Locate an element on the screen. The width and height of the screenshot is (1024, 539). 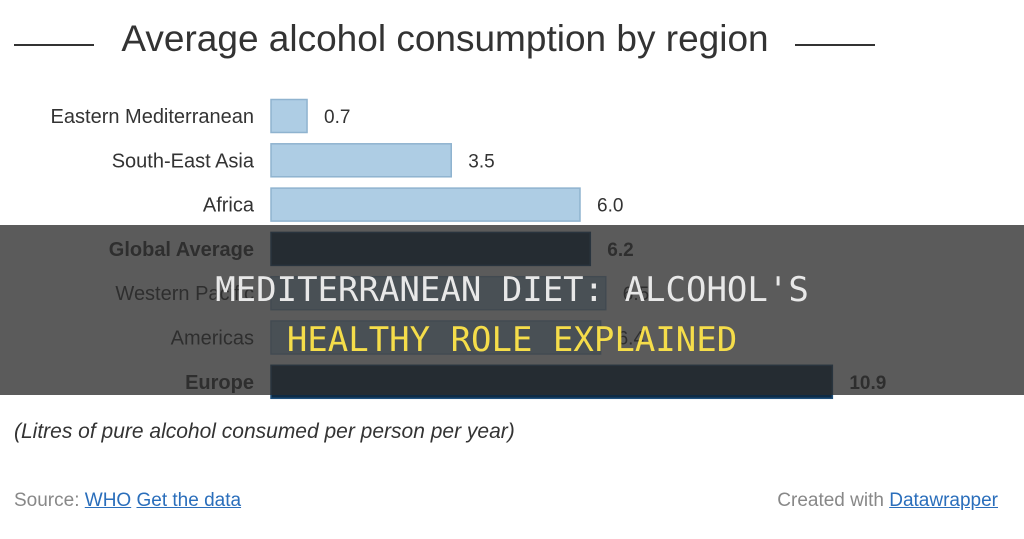
category-label: Africa is located at coordinates (229, 206).